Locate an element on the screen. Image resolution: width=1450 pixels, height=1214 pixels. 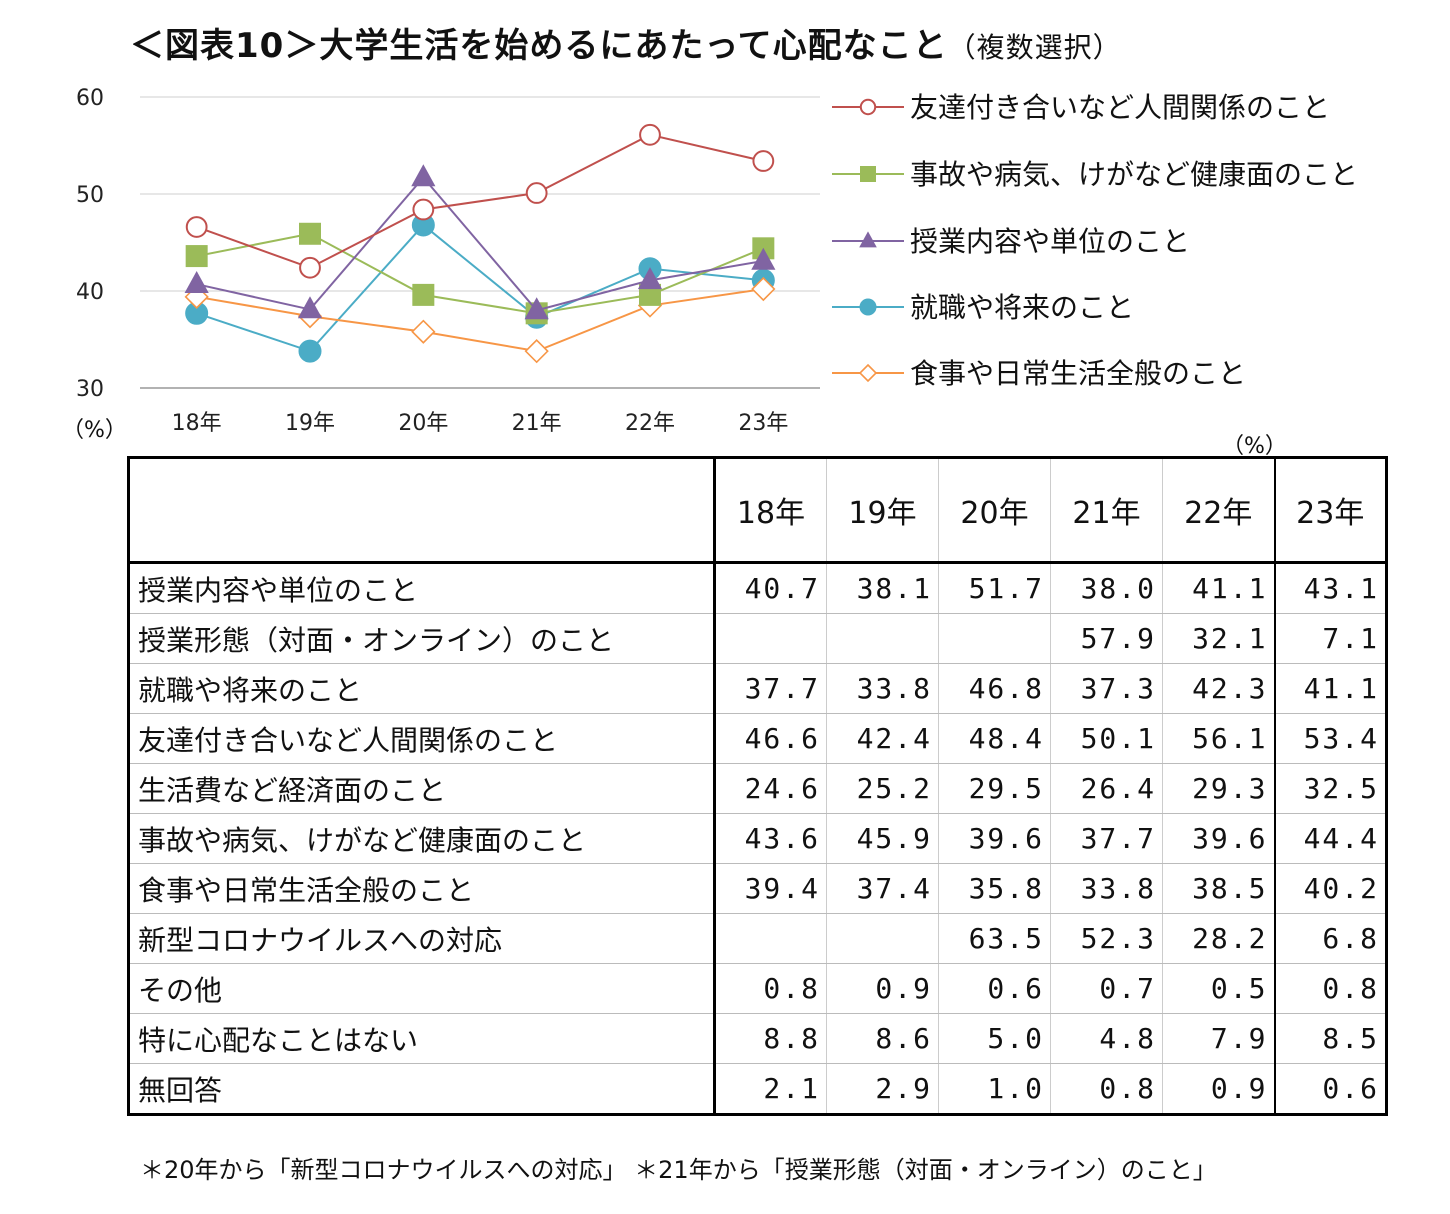
table-row: 無回答 2.1 2.9 1.0 0.8 0.9 0.6 is located at coordinates (757, 1089).